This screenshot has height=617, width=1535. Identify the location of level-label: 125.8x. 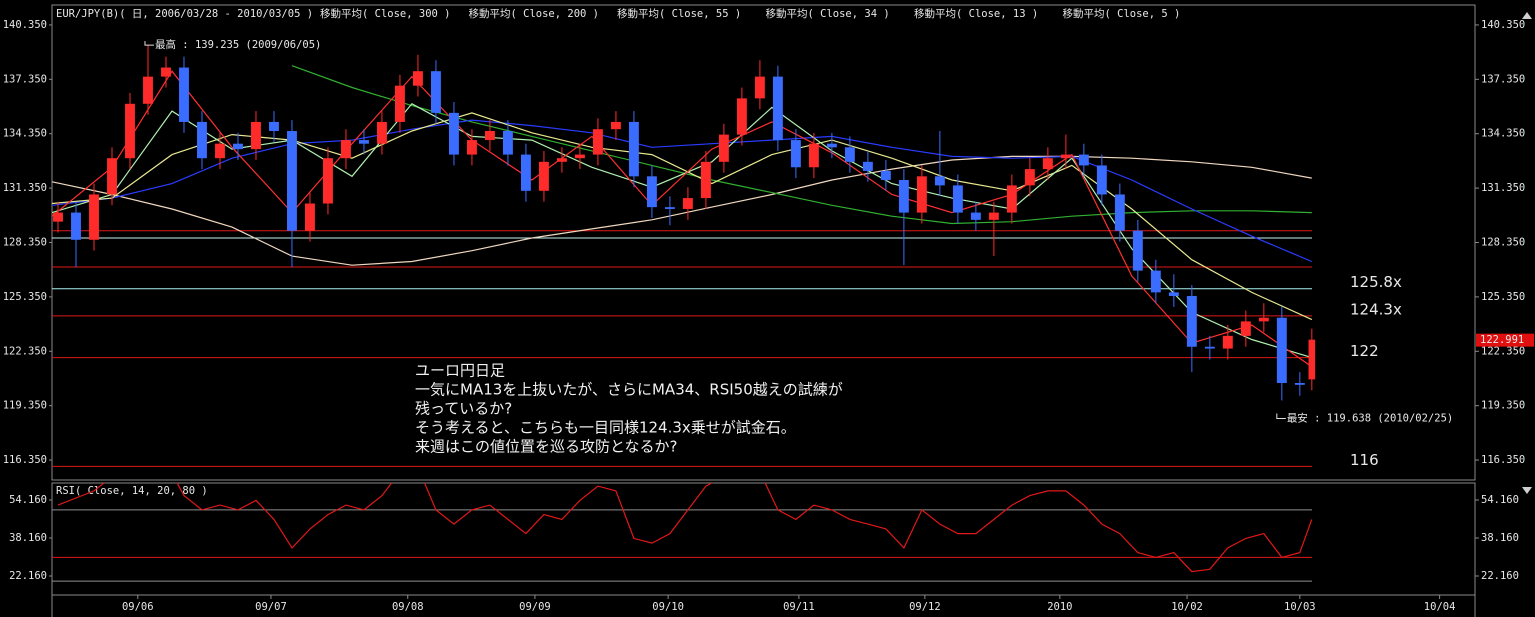
(1376, 282).